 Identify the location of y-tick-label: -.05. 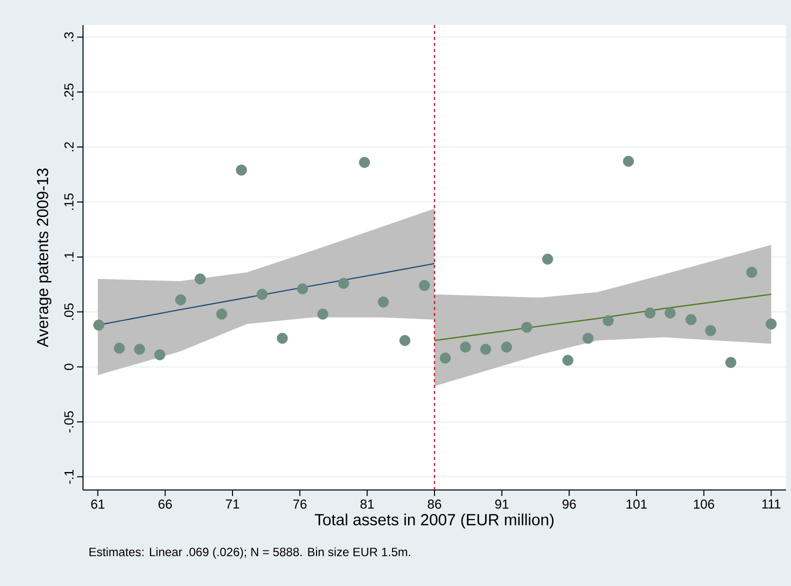
(69, 421).